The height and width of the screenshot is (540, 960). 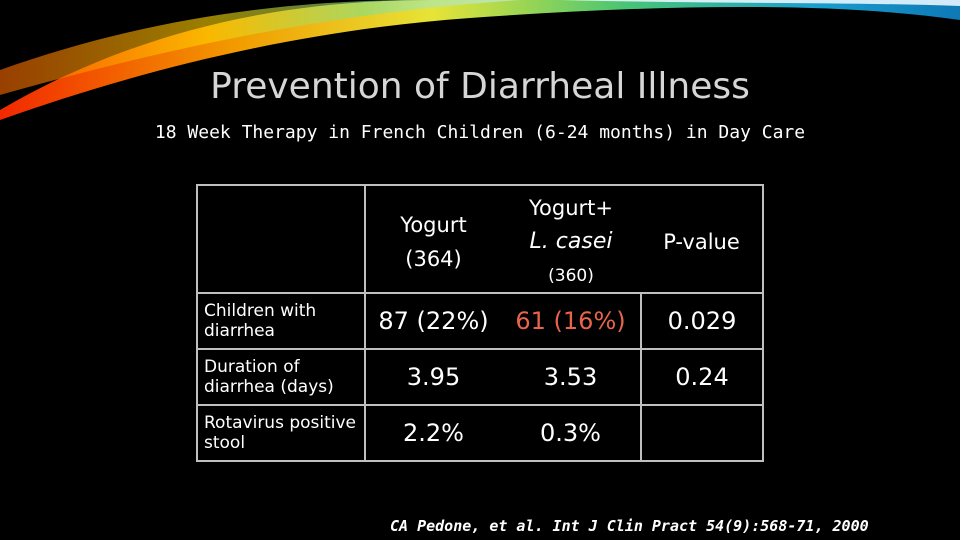 What do you see at coordinates (571, 377) in the screenshot?
I see `casei-value: 3.53` at bounding box center [571, 377].